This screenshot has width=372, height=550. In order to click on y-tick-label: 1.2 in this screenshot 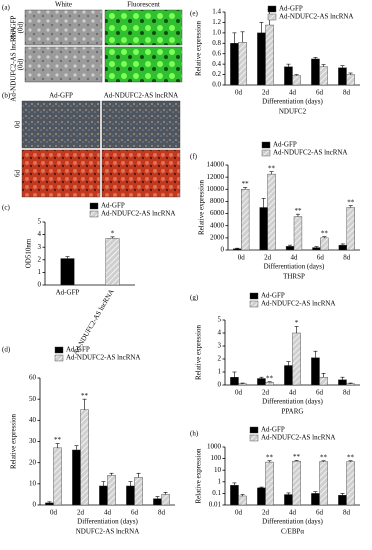, I will do `click(216, 22)`.